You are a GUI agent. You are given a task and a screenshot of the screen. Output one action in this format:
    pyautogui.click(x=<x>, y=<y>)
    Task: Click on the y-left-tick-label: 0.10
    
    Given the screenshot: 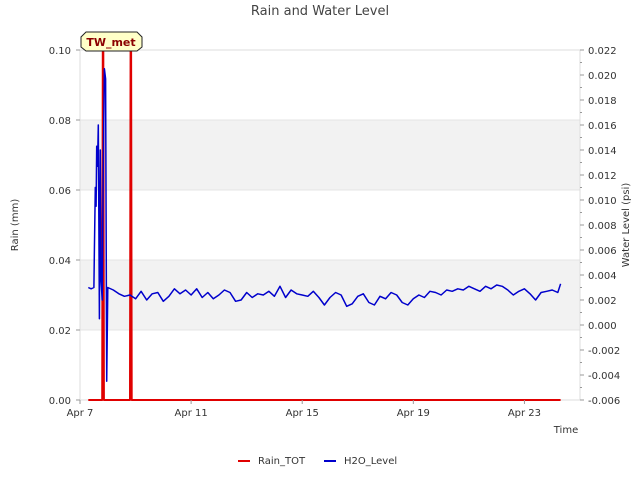 What is the action you would take?
    pyautogui.click(x=60, y=51)
    